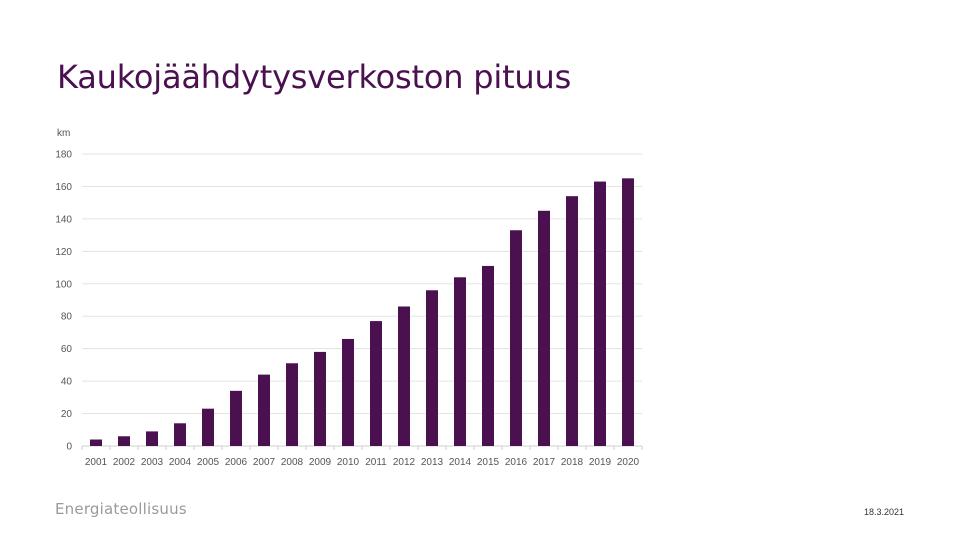  Describe the element at coordinates (236, 418) in the screenshot. I see `bar-2006` at that location.